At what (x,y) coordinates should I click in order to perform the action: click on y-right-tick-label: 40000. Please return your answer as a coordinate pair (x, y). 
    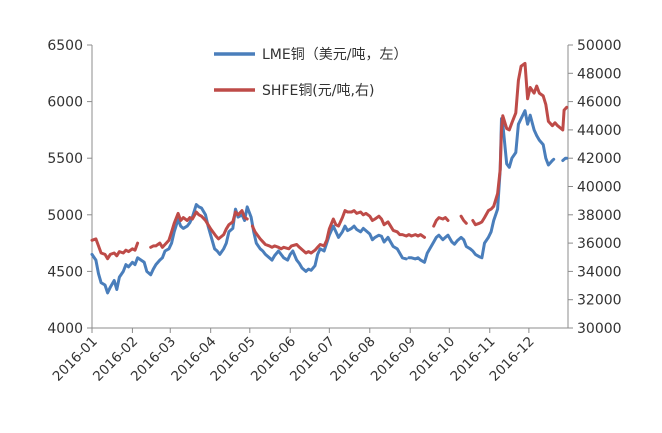
    Looking at the image, I should click on (599, 188).